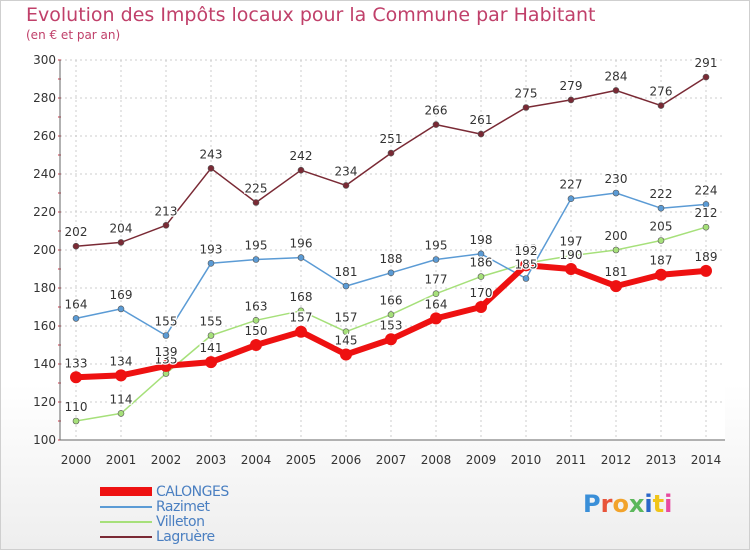 The width and height of the screenshot is (750, 550). Describe the element at coordinates (346, 460) in the screenshot. I see `x-tick-label: 2006` at that location.